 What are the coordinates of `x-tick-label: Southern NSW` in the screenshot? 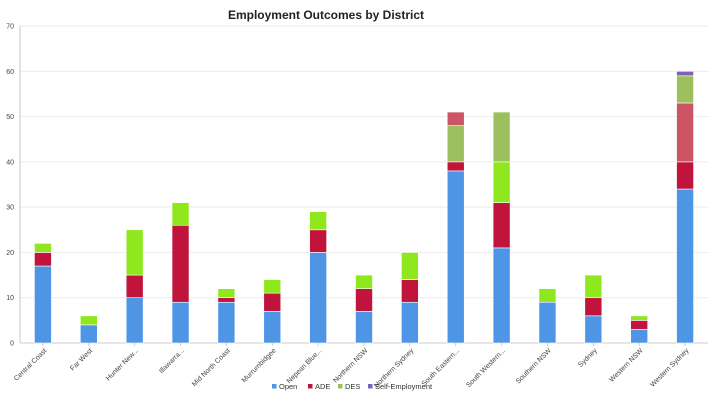 It's located at (534, 366).